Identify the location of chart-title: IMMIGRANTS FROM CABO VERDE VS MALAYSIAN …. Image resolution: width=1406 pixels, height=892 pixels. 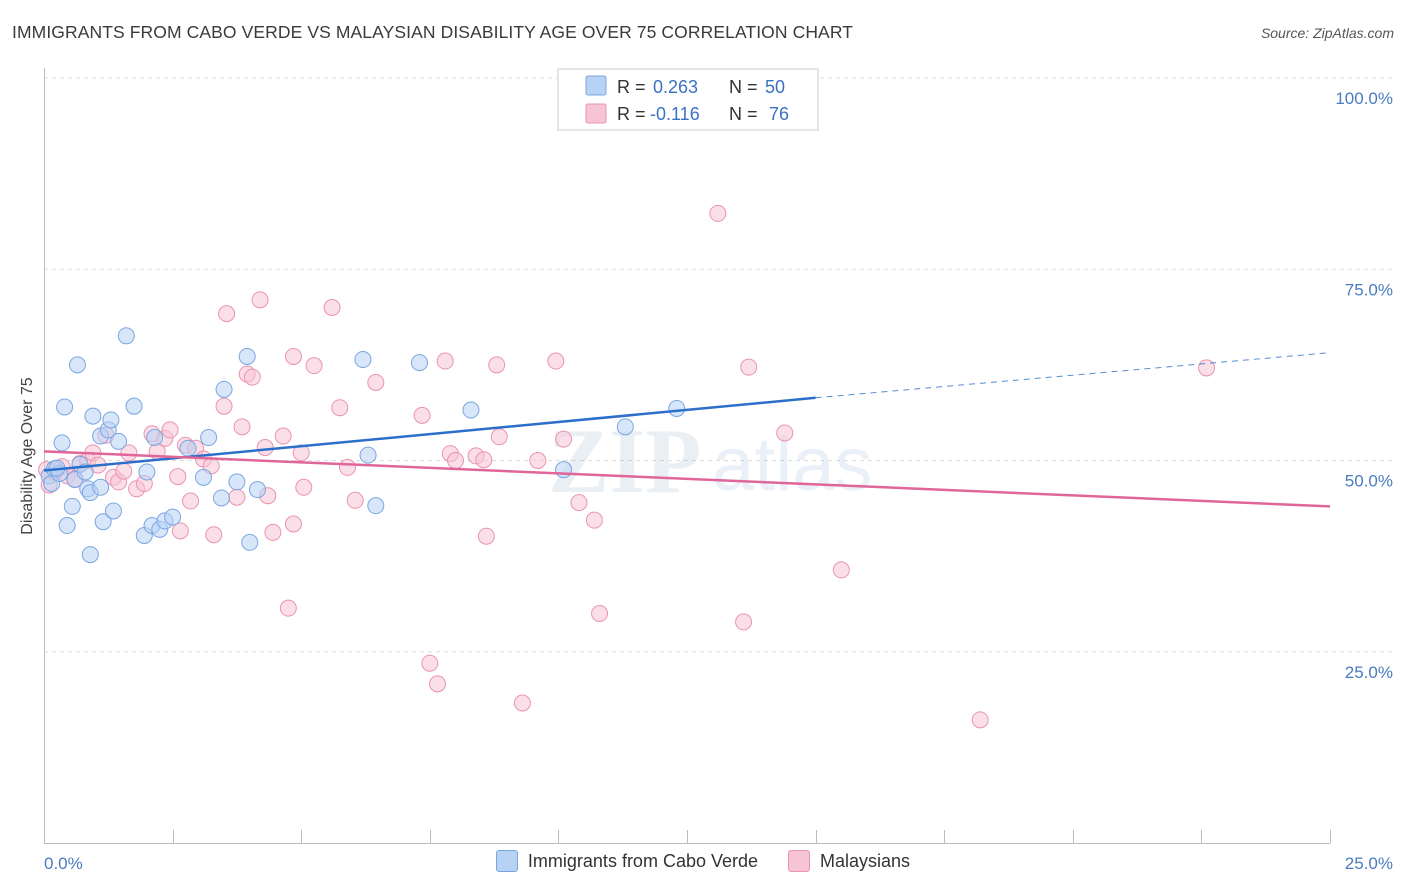
(433, 32).